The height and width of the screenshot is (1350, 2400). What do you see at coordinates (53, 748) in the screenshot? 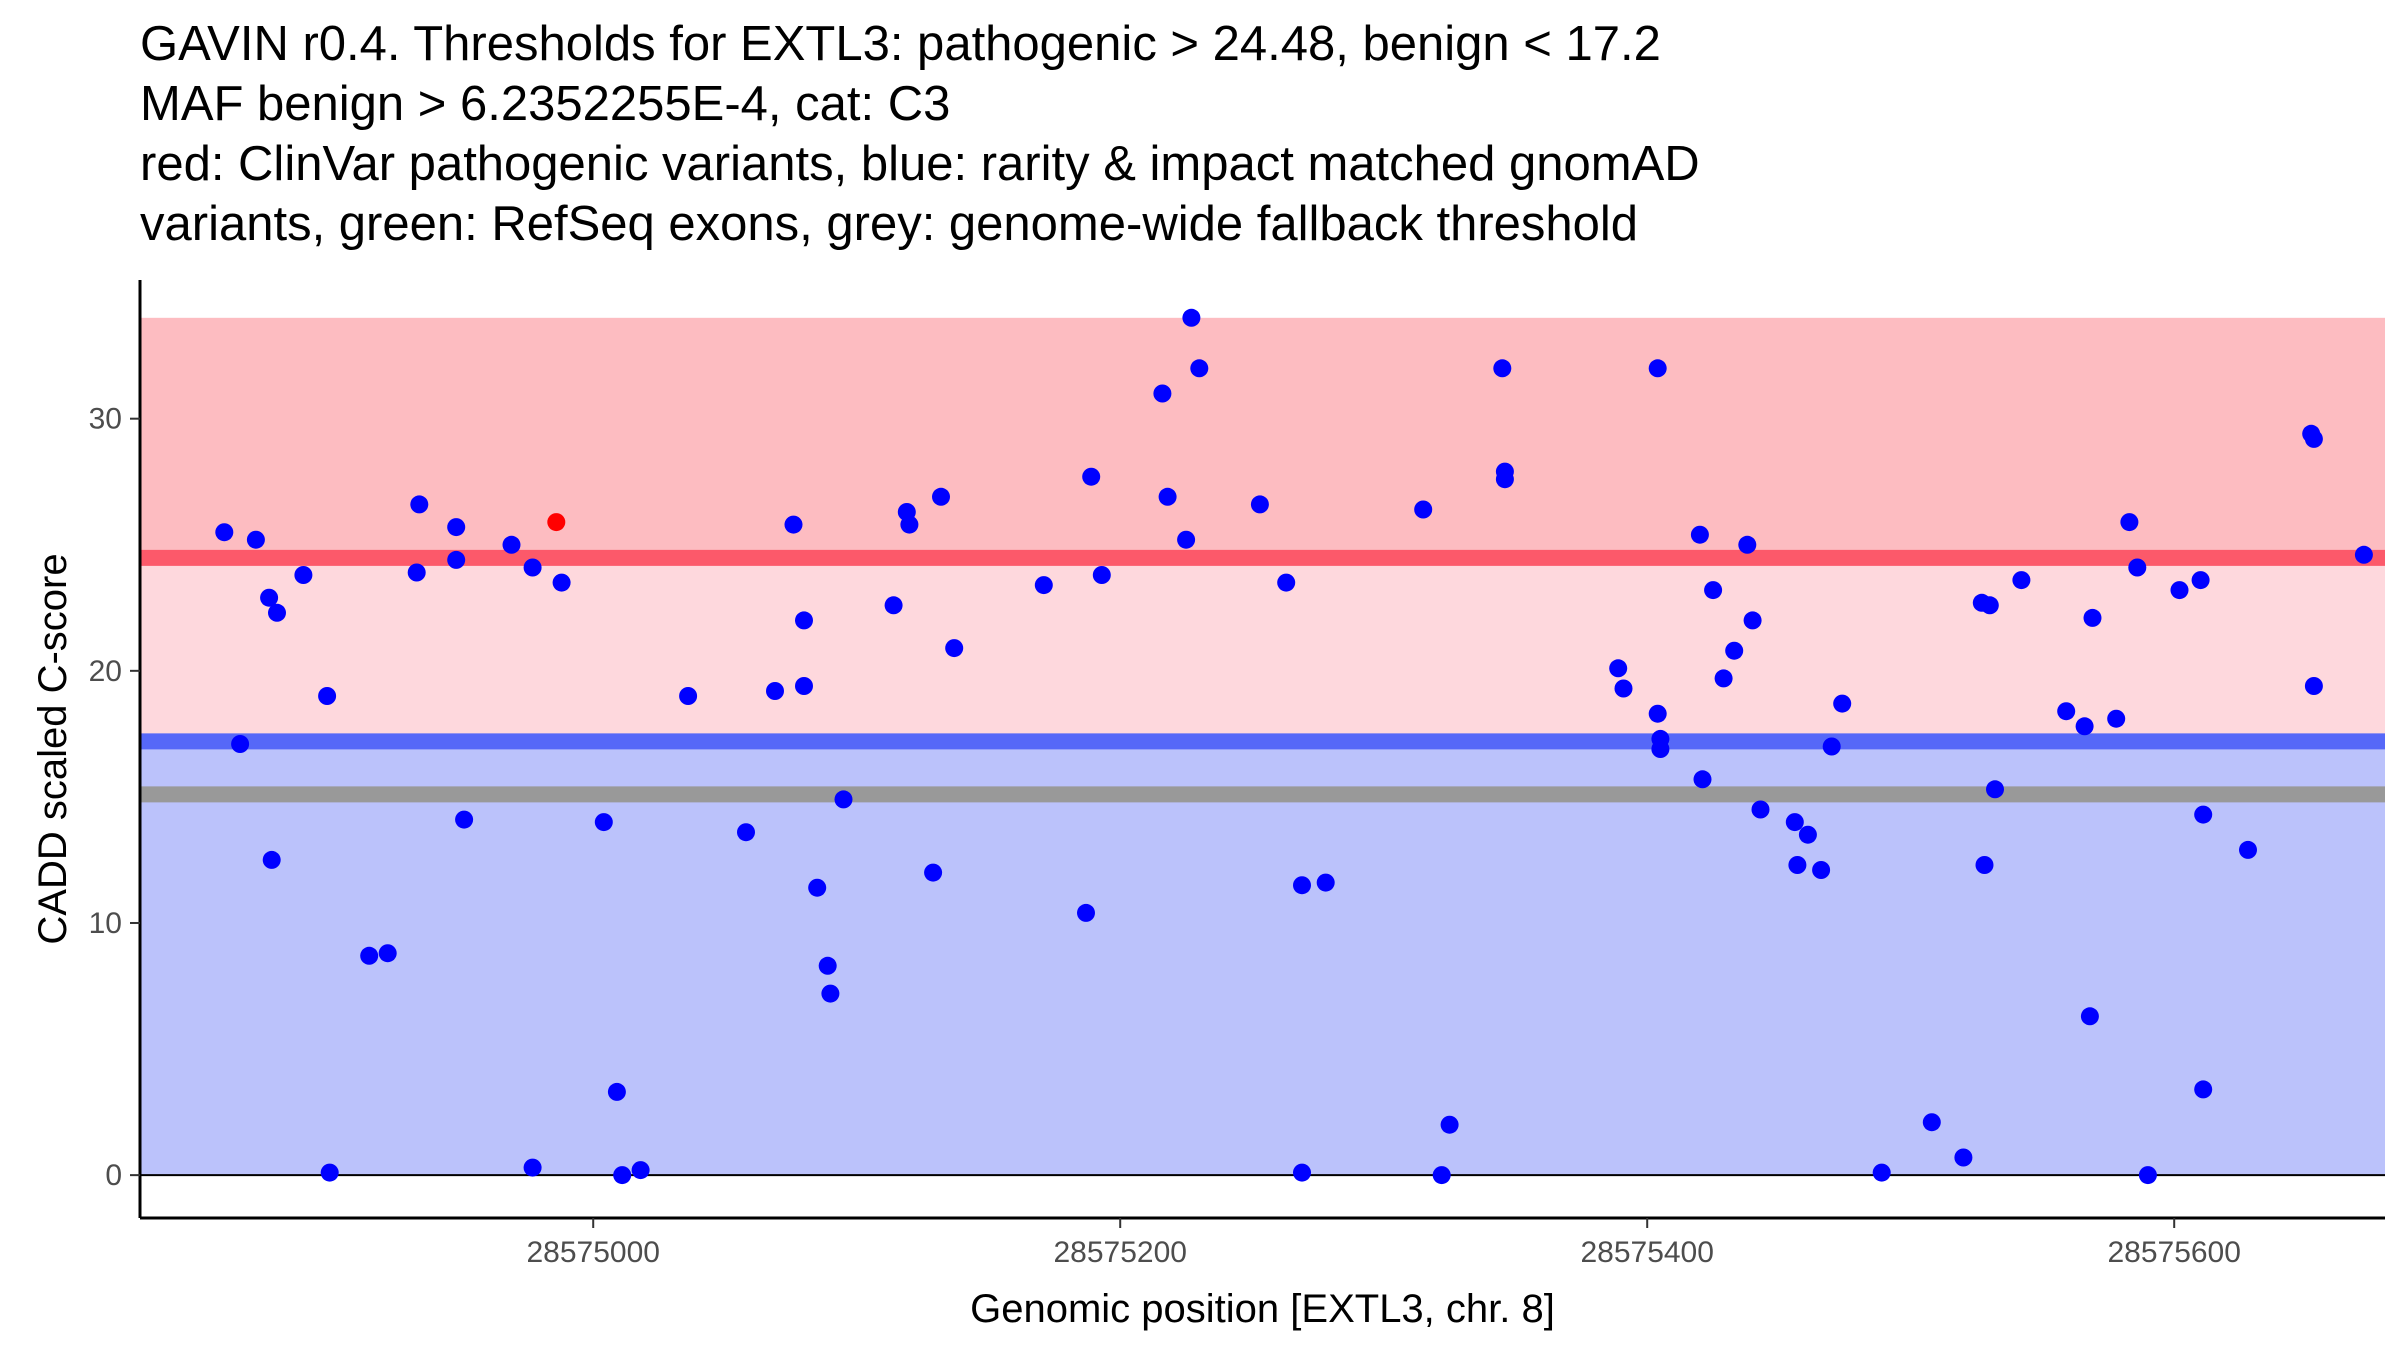
I see `y-axis-title: CADD scaled C-score` at bounding box center [53, 748].